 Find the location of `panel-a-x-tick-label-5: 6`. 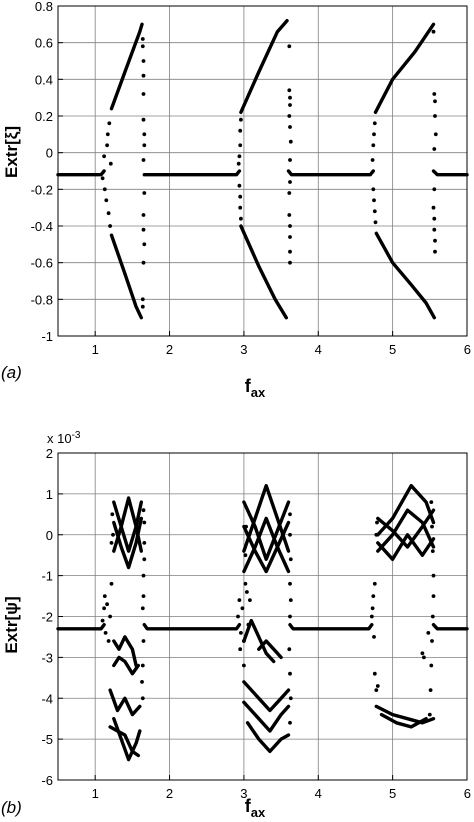

panel-a-x-tick-label-5: 6 is located at coordinates (467, 349).